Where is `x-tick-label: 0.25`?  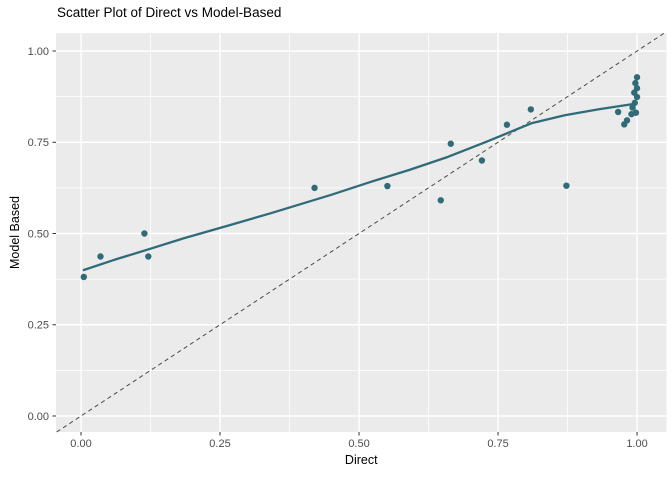 x-tick-label: 0.25 is located at coordinates (219, 444).